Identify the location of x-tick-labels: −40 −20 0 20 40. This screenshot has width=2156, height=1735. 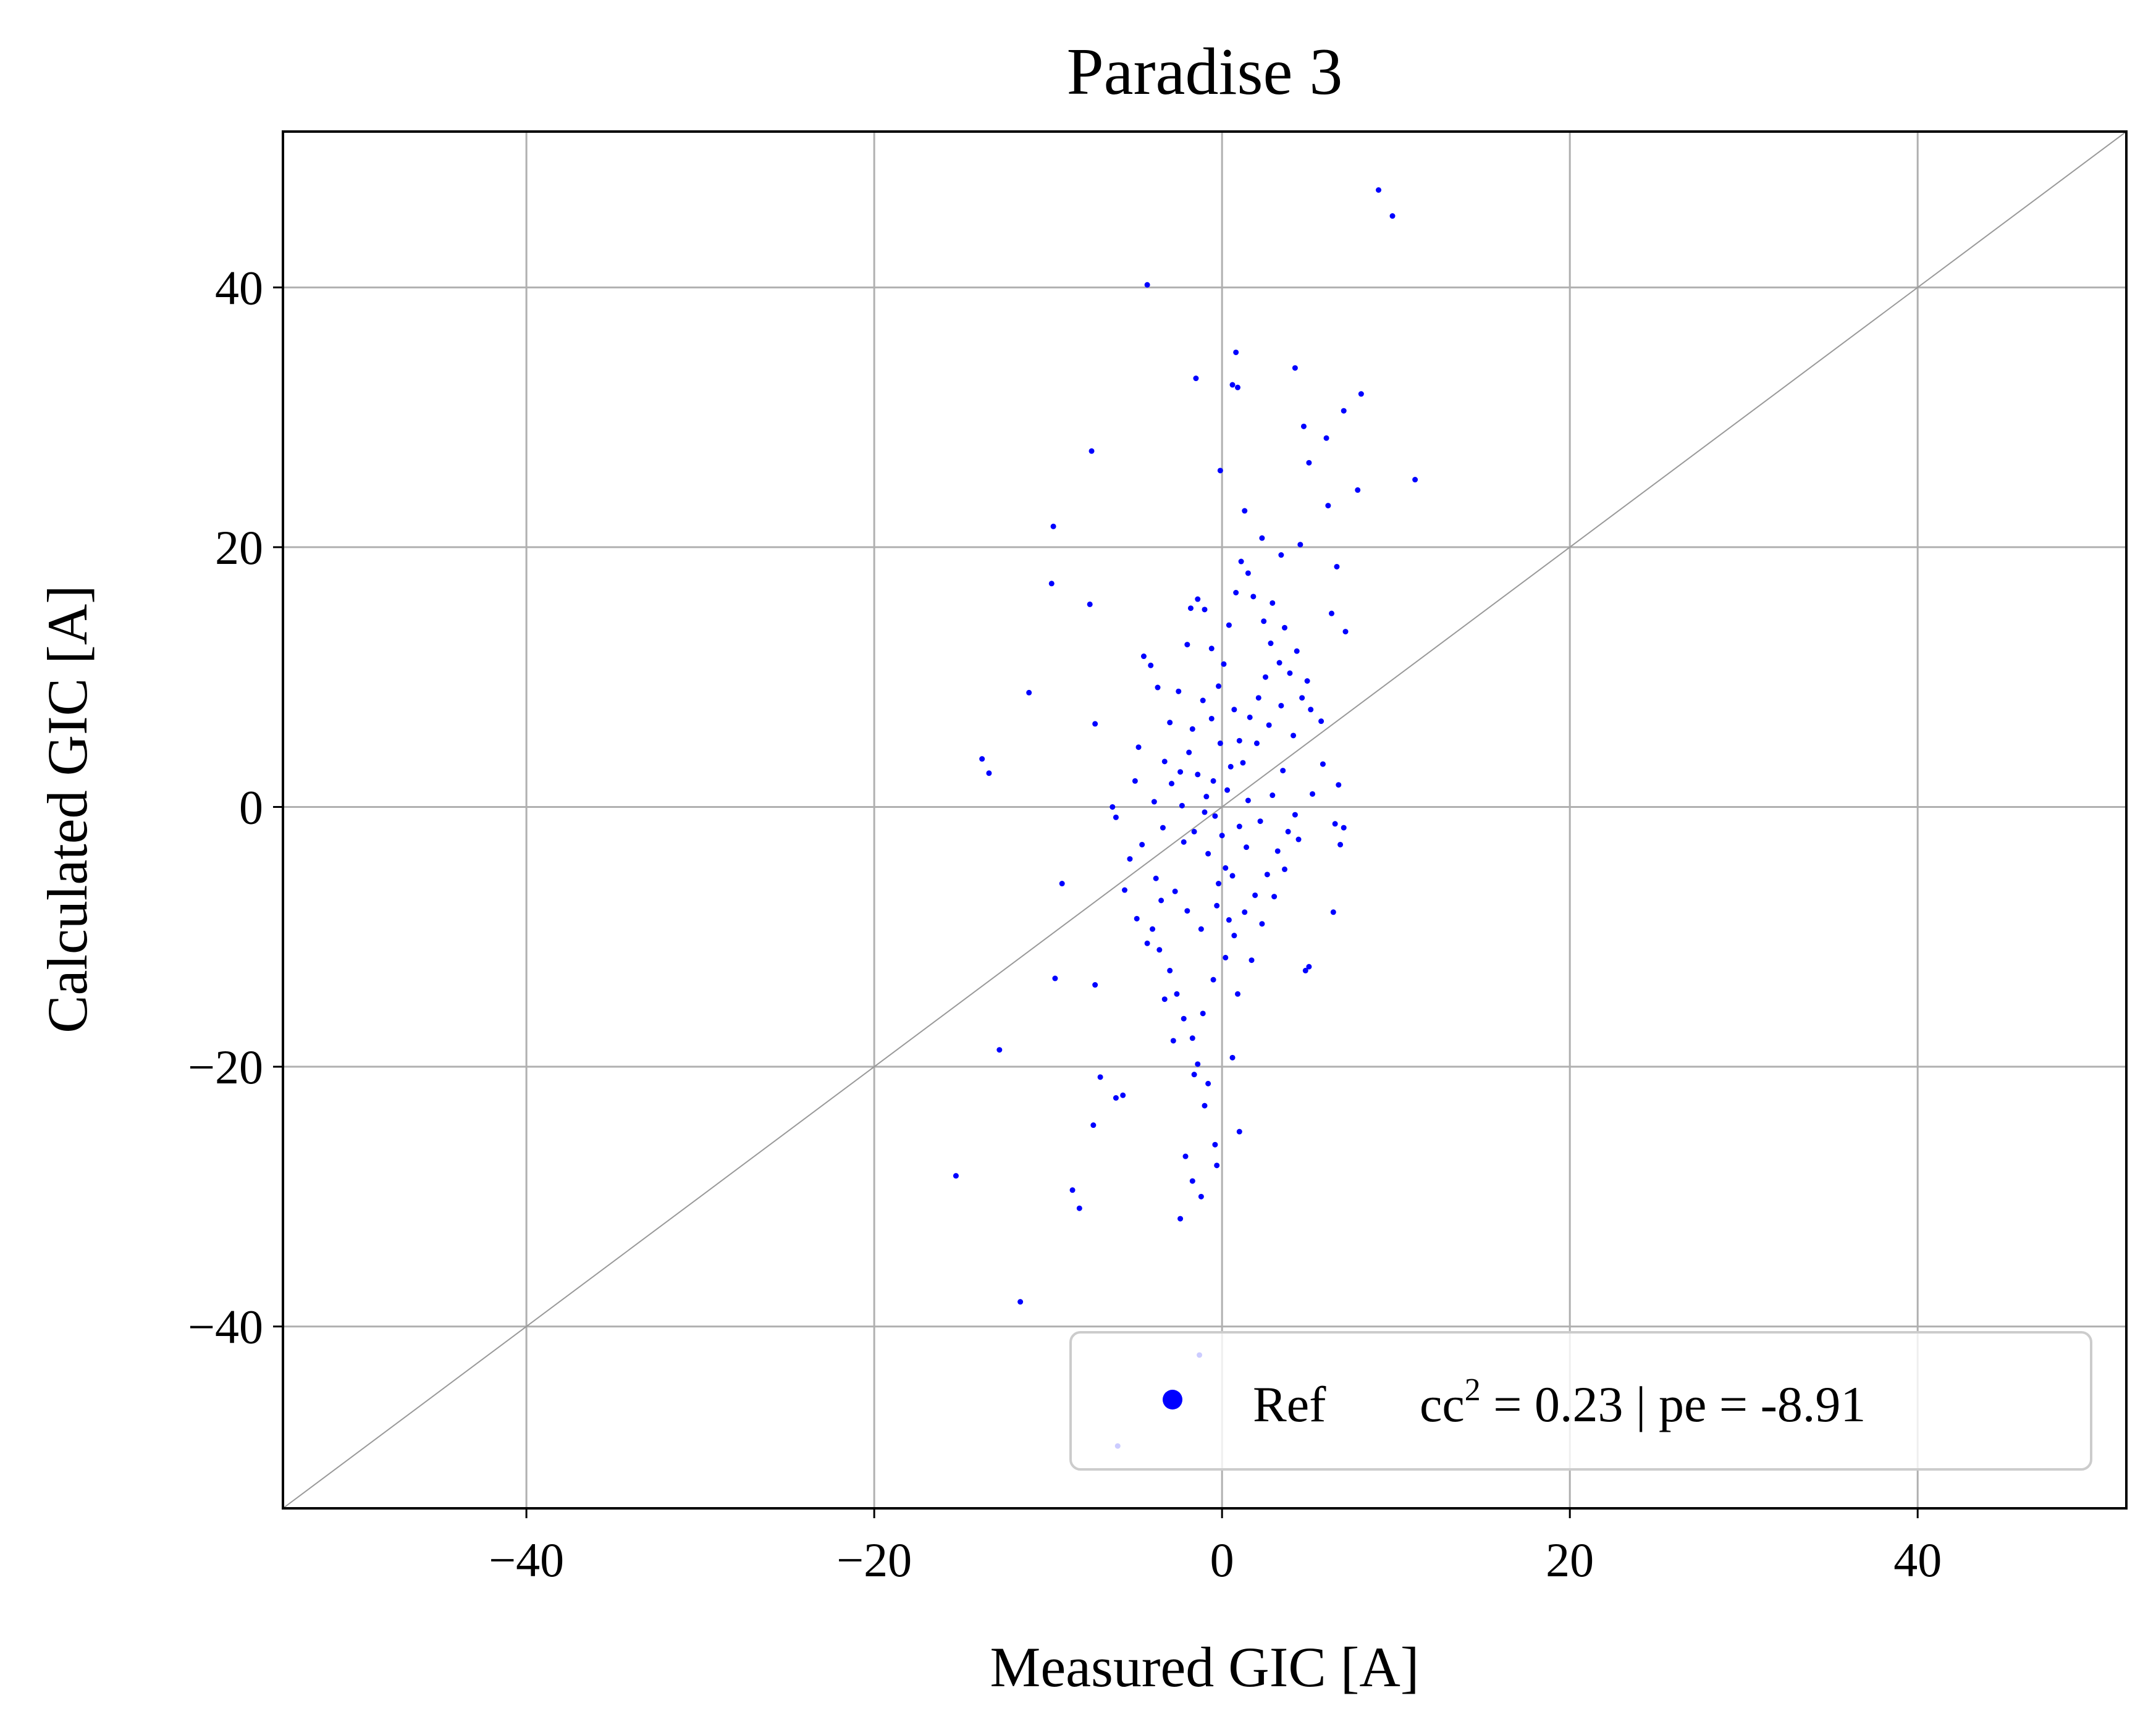
(1216, 1560).